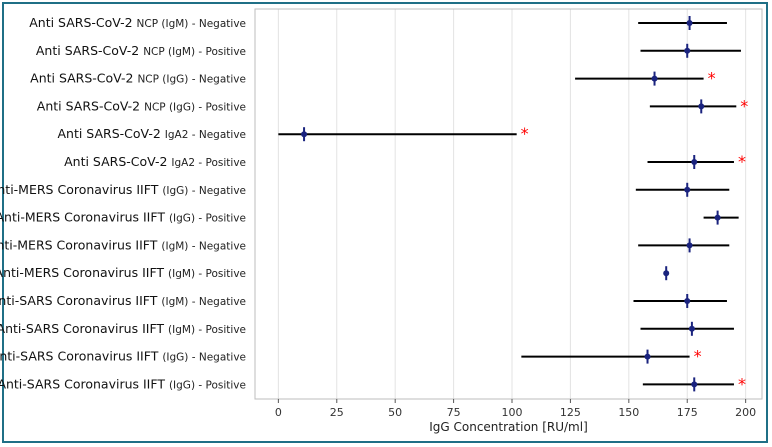 The image size is (772, 447). What do you see at coordinates (508, 427) in the screenshot?
I see `x-axis-label: IgG Concentration [RU/ml]` at bounding box center [508, 427].